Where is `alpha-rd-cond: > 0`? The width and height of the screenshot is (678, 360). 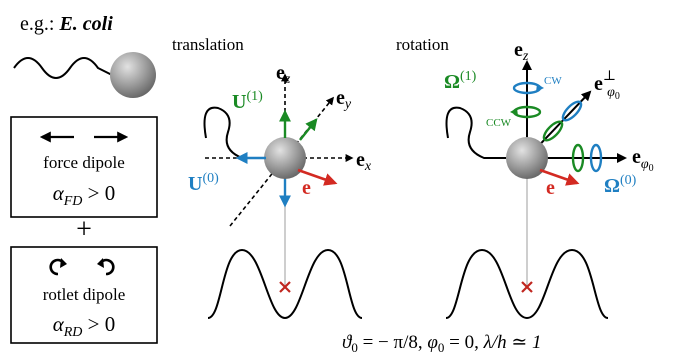
alpha-rd-cond: > 0 is located at coordinates (102, 324).